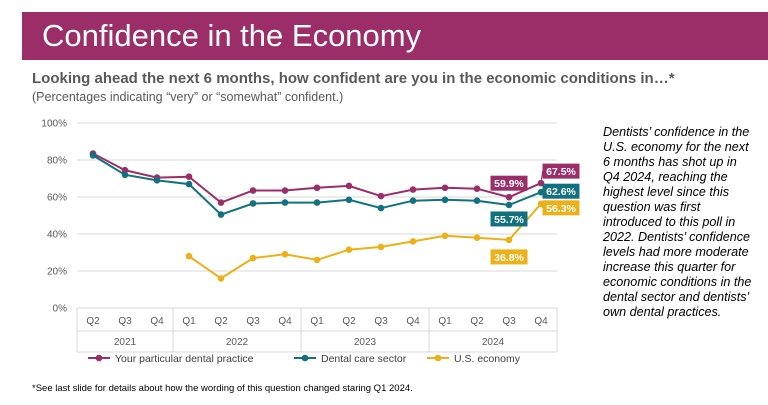 The image size is (768, 405). Describe the element at coordinates (365, 342) in the screenshot. I see `year-label: 2023` at that location.